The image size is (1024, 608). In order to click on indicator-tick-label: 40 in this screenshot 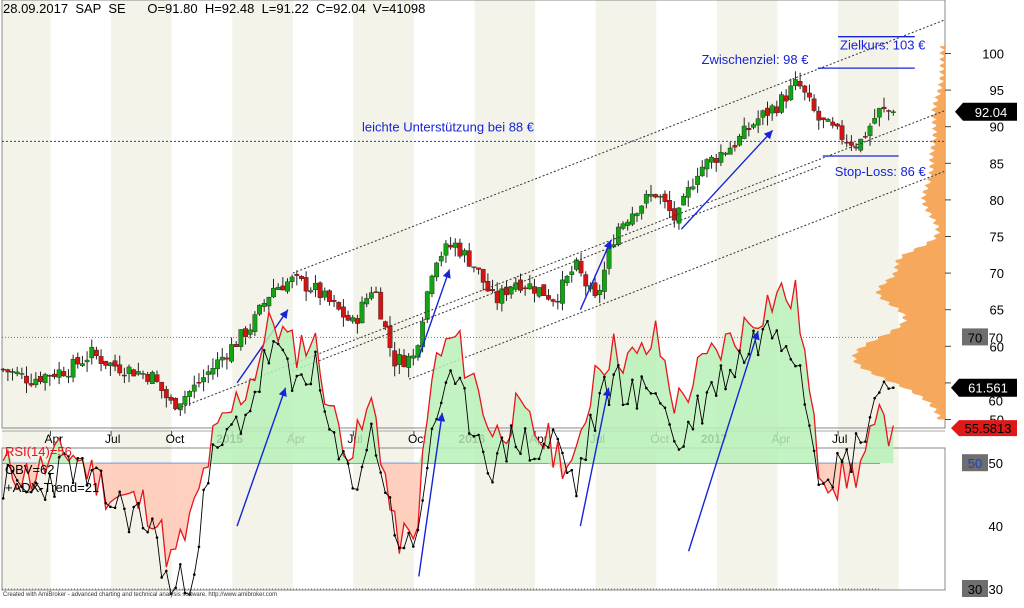, I will do `click(996, 526)`.